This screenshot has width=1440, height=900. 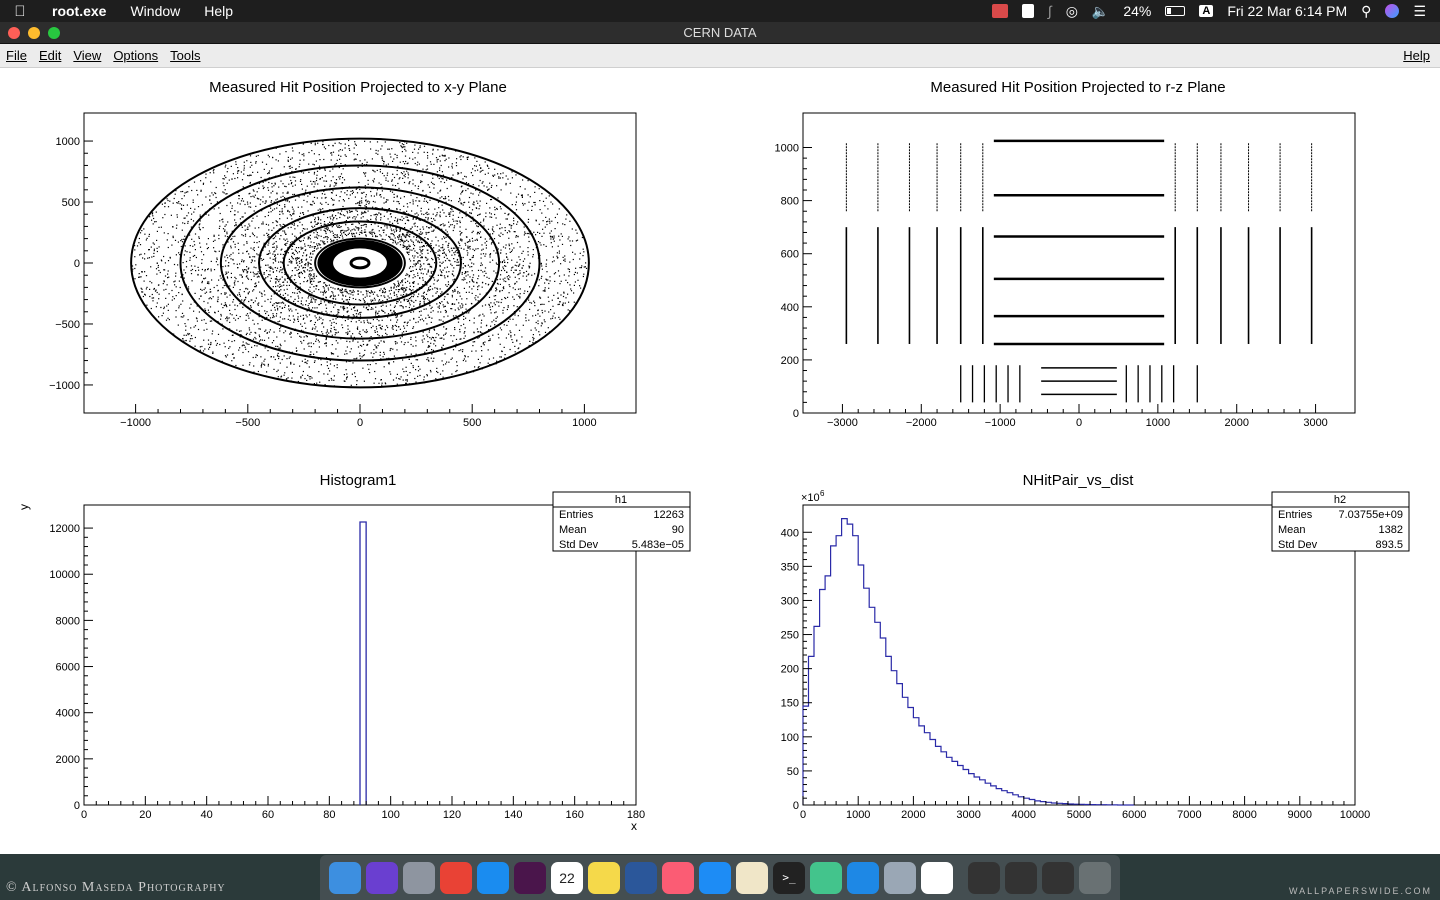 What do you see at coordinates (1416, 55) in the screenshot?
I see `menu-help: Help` at bounding box center [1416, 55].